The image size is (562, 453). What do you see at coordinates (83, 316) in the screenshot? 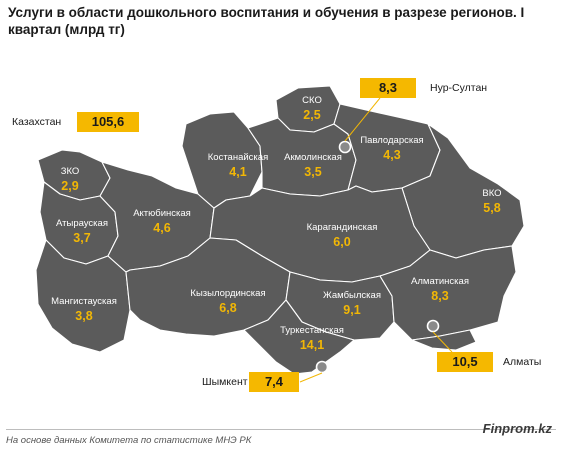
I see `region-value-mangystau: 3,8` at bounding box center [83, 316].